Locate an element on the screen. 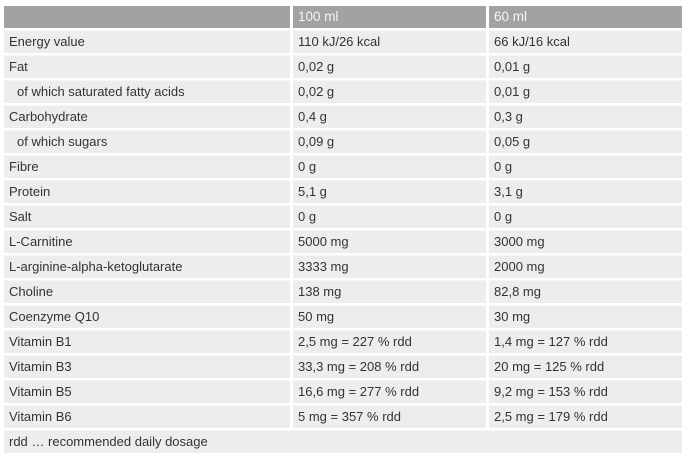 Image resolution: width=694 pixels, height=455 pixels. value-100ml: 0,09 g is located at coordinates (389, 141).